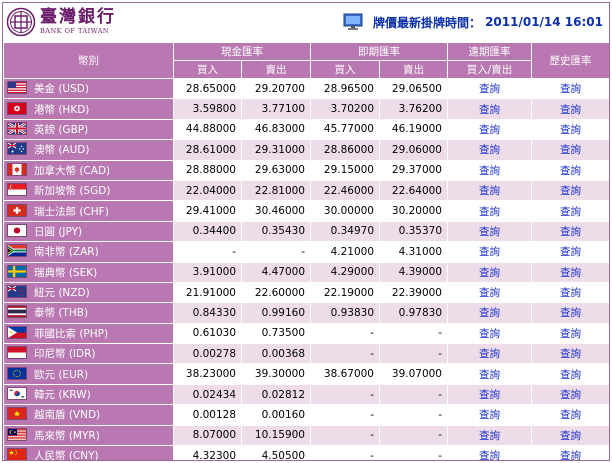  What do you see at coordinates (345, 150) in the screenshot?
I see `spot-buy-cell: 28.86000` at bounding box center [345, 150].